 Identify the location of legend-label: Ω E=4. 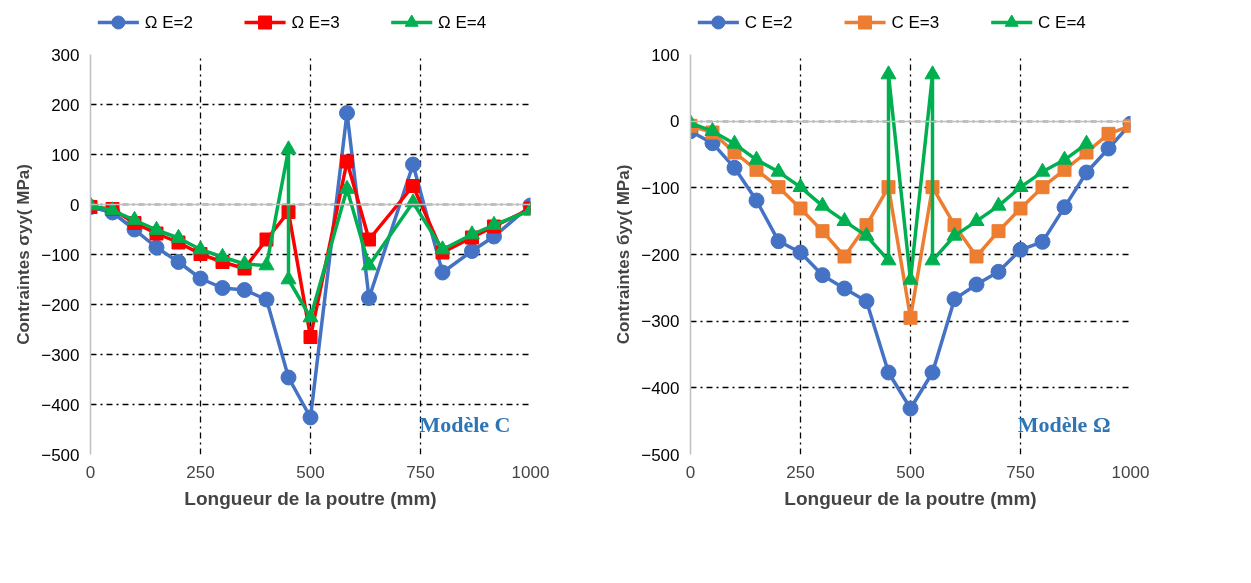
(462, 22).